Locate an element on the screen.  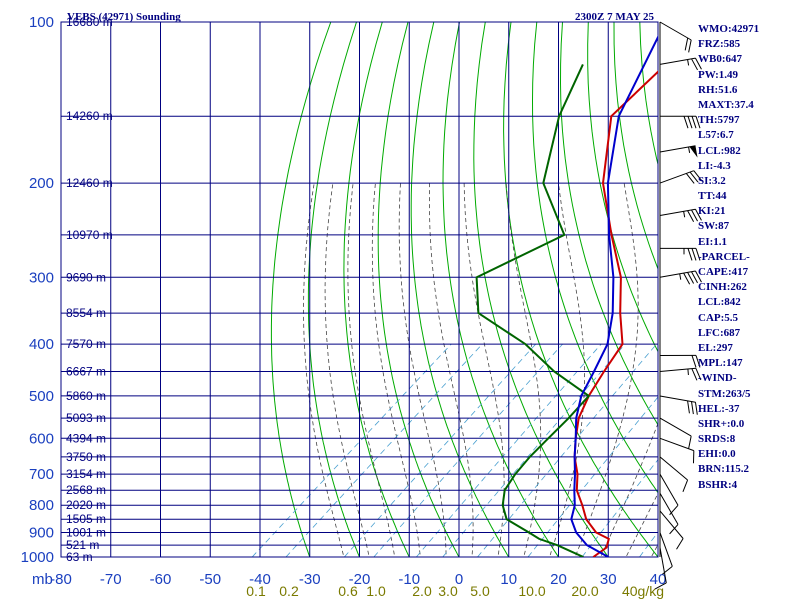
temperature-tick-label: -20 is located at coordinates (360, 579).